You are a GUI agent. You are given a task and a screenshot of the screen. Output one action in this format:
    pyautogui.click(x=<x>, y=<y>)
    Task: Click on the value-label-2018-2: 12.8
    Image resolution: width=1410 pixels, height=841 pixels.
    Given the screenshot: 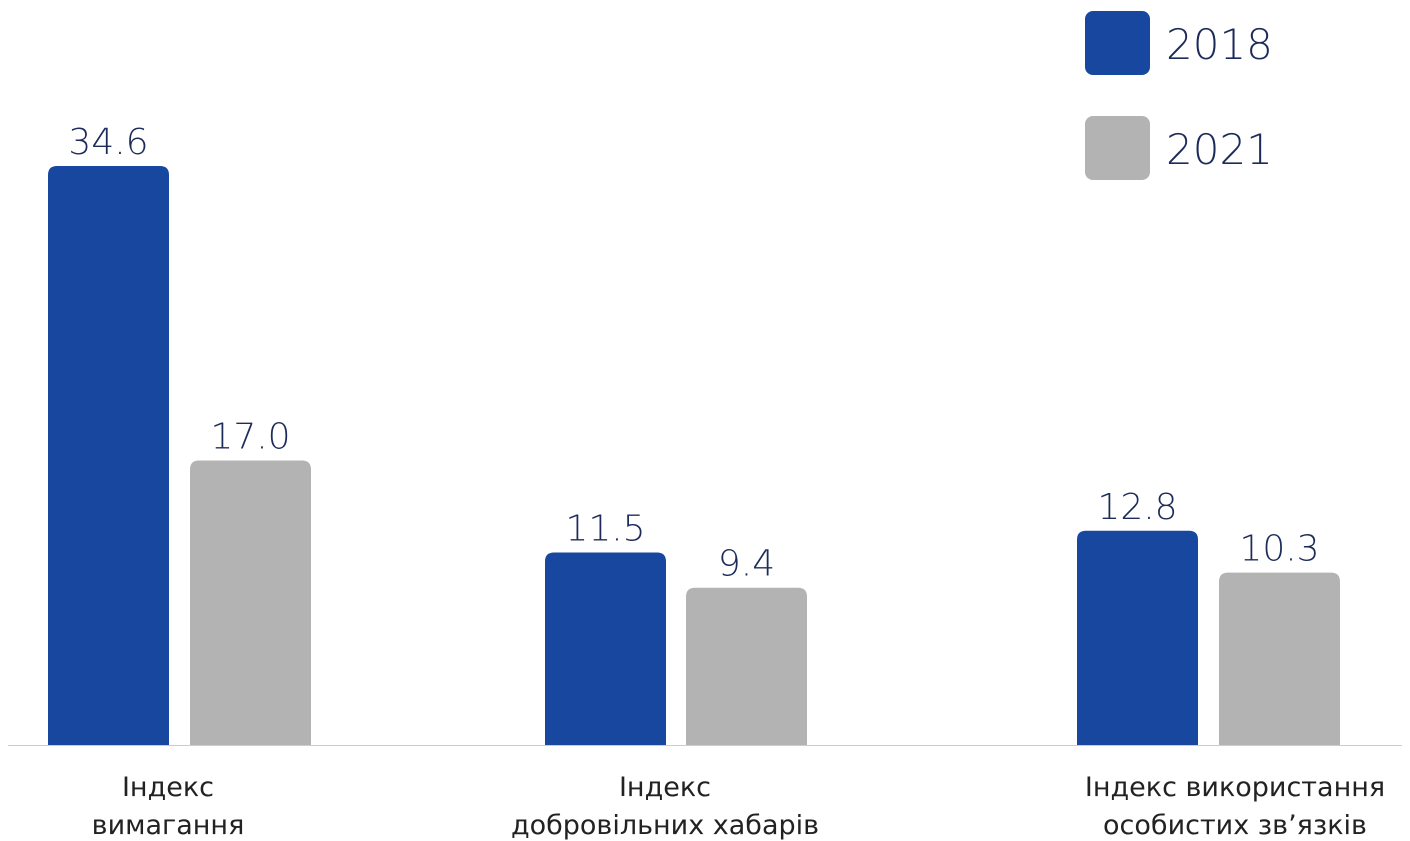 What is the action you would take?
    pyautogui.click(x=1137, y=507)
    